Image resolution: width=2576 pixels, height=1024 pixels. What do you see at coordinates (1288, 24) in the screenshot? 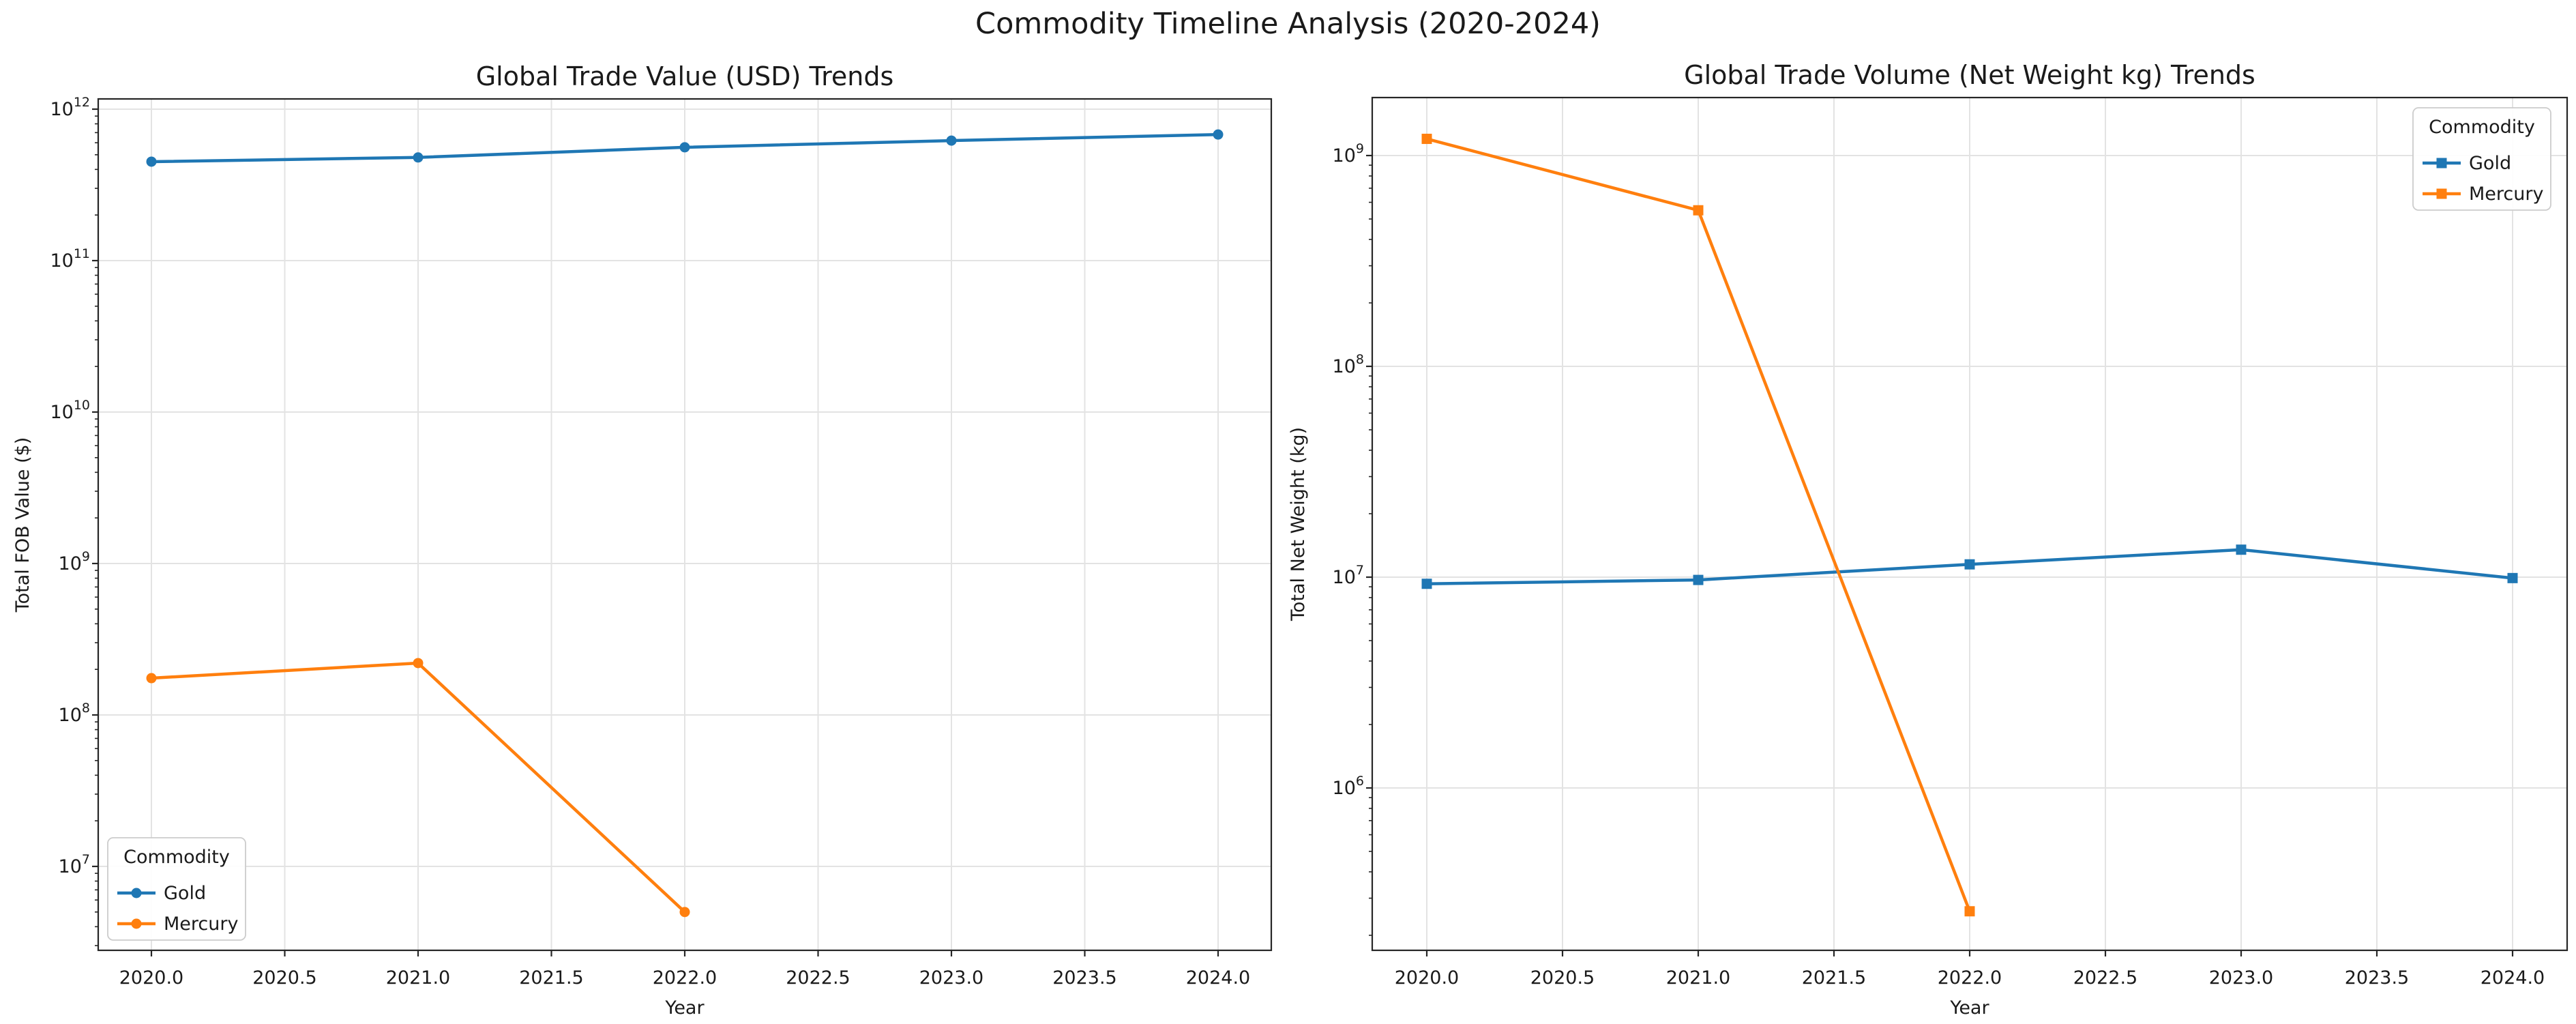
I see `figure-suptitle: Commodity Timeline Analysis (2020-2024)` at bounding box center [1288, 24].